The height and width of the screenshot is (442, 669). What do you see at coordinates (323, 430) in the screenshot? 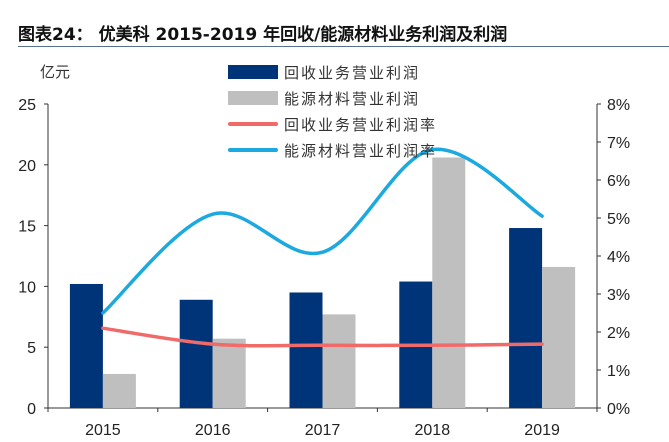
I see `x-tick-label: 2017` at bounding box center [323, 430].